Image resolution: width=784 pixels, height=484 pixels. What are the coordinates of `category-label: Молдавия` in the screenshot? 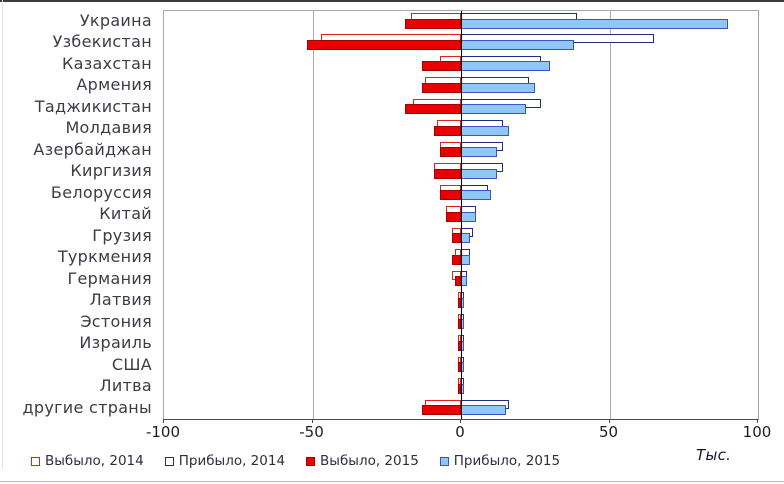 It's located at (108, 128).